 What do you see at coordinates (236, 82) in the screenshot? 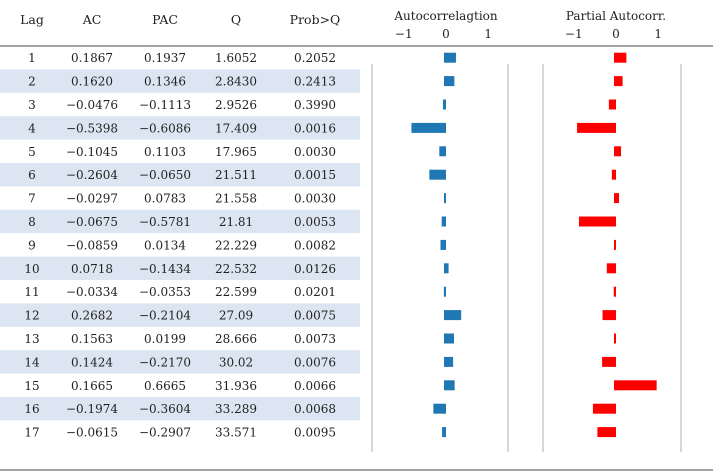
I see `table-cell-r2-c4: 2.8430` at bounding box center [236, 82].